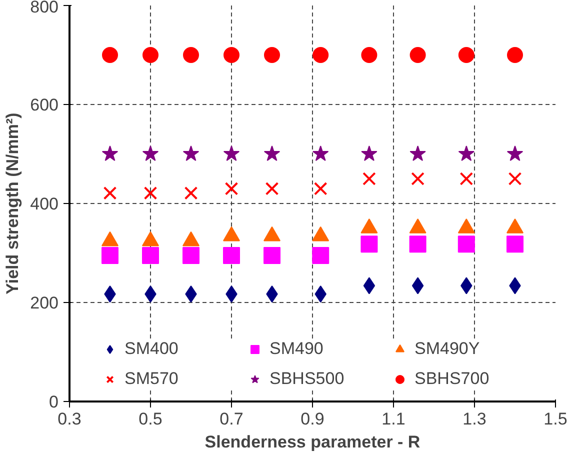 The height and width of the screenshot is (454, 580). What do you see at coordinates (452, 379) in the screenshot?
I see `legend-label: SBHS700` at bounding box center [452, 379].